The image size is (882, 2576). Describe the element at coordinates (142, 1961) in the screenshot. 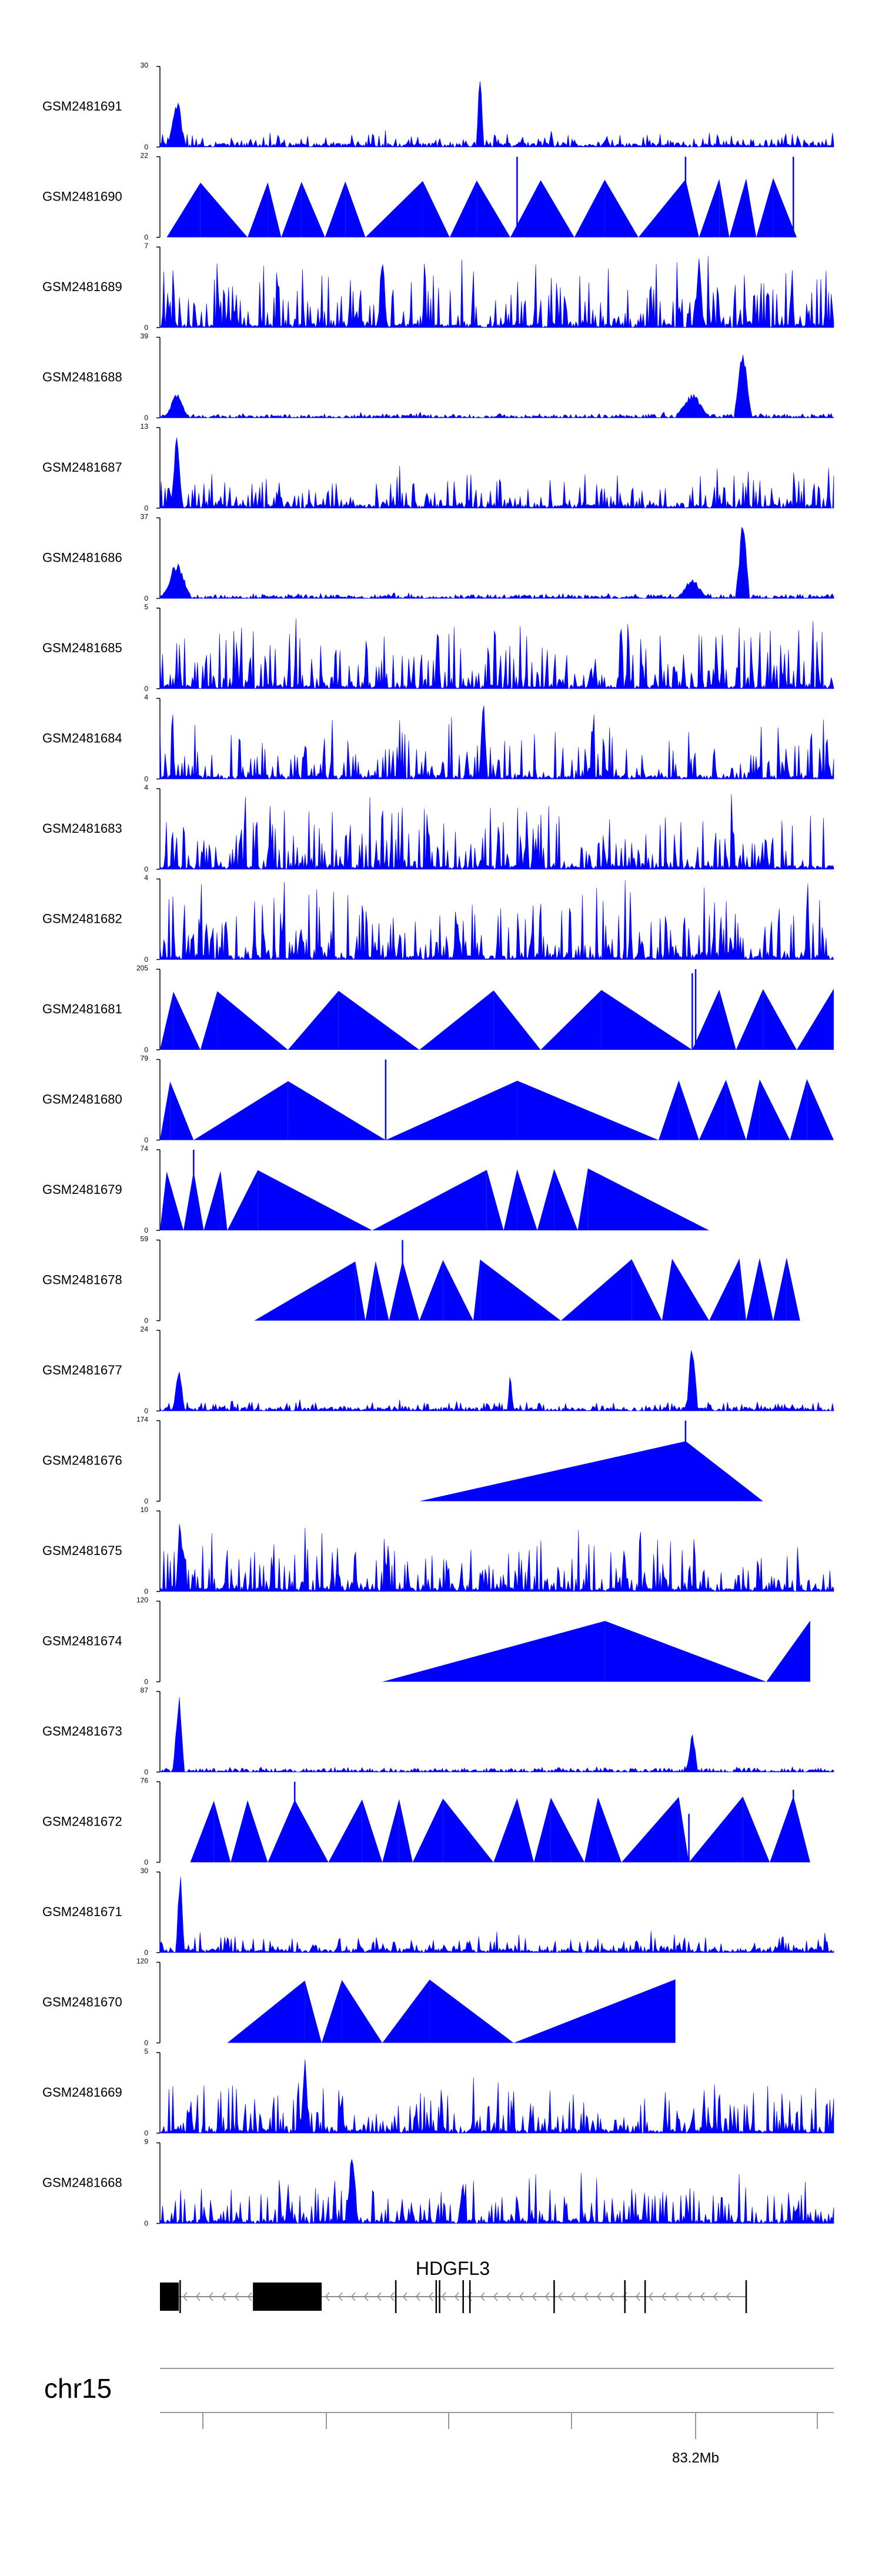

I see `y-max-label: 120` at that location.